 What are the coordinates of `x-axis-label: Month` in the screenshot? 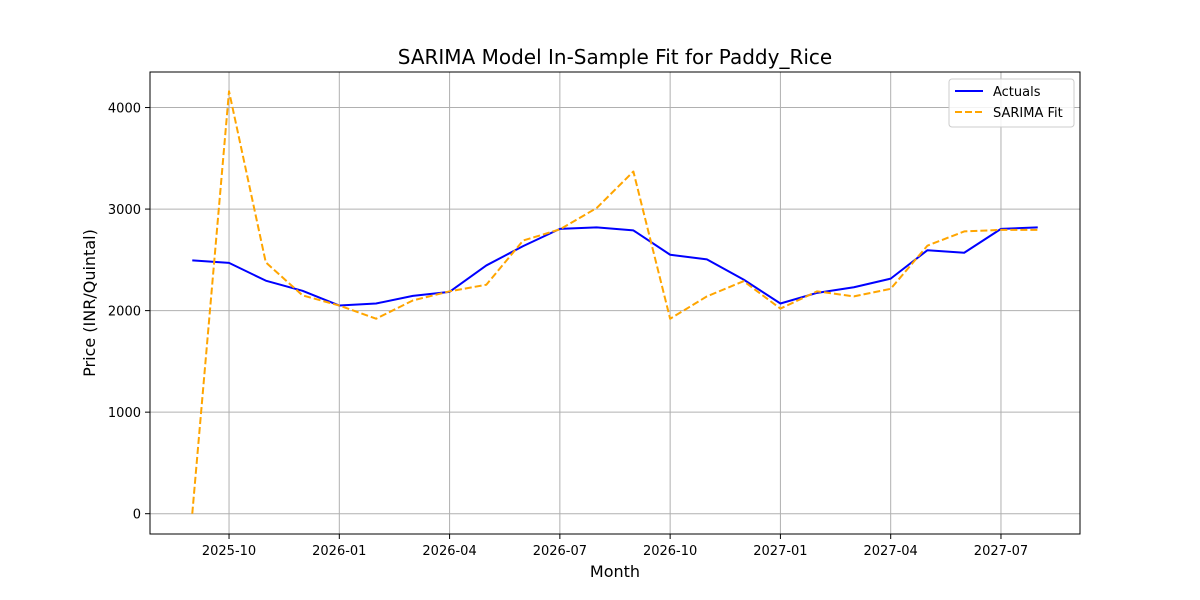 It's located at (615, 571).